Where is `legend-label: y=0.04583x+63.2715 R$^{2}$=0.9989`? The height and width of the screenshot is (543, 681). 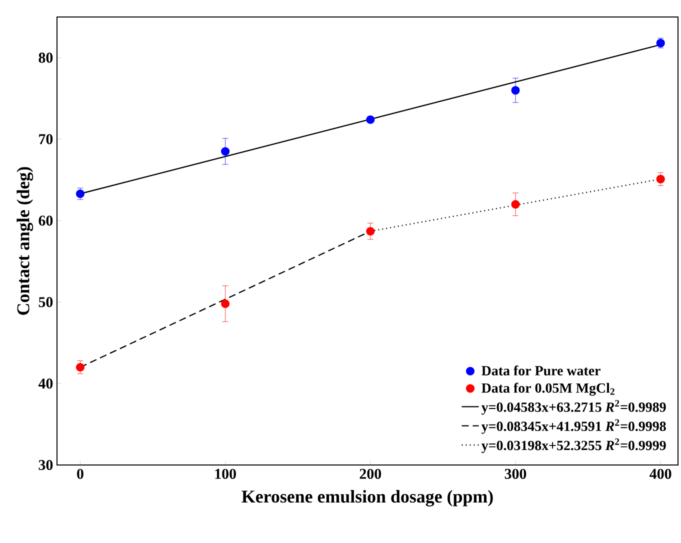 legend-label: y=0.04583x+63.2715 R$^{2}$=0.9989 is located at coordinates (573, 407).